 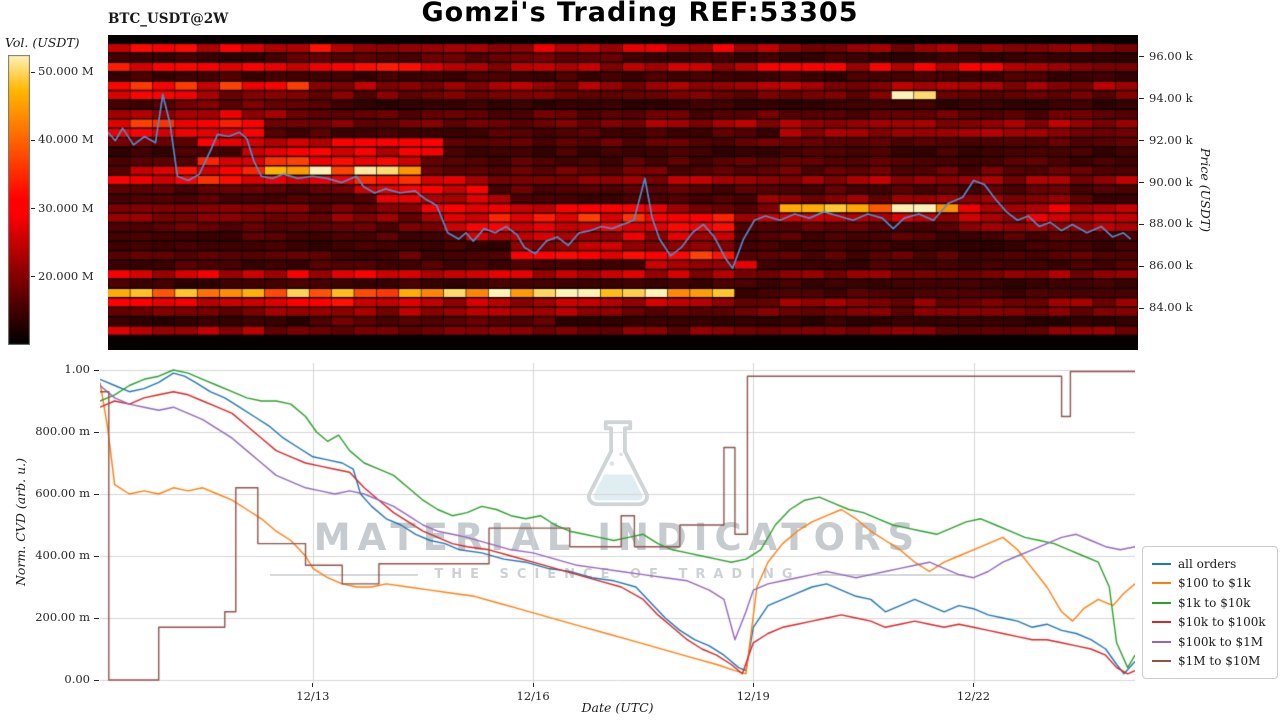 What do you see at coordinates (66, 207) in the screenshot?
I see `colorbar-tick-label: 30.000 M` at bounding box center [66, 207].